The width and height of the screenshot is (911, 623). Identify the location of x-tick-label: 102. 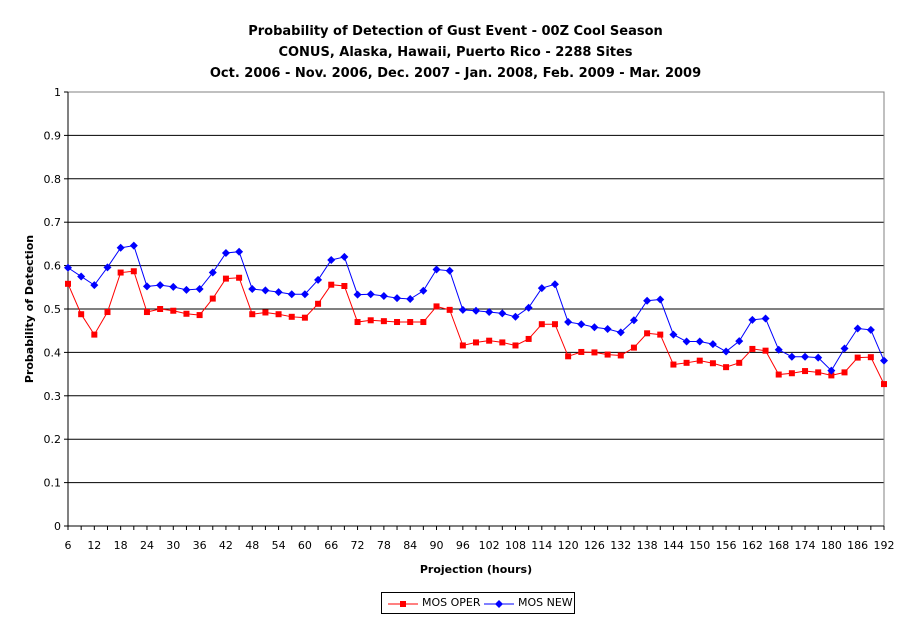
(489, 545).